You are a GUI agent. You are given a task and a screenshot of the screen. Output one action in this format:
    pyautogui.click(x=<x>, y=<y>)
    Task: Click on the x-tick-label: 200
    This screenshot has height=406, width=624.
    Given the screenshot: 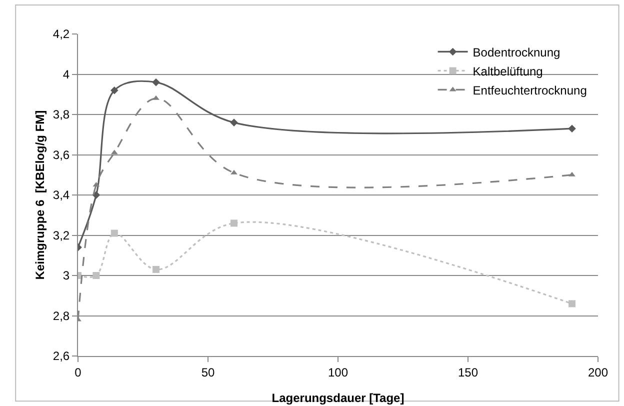 What is the action you would take?
    pyautogui.click(x=598, y=372)
    